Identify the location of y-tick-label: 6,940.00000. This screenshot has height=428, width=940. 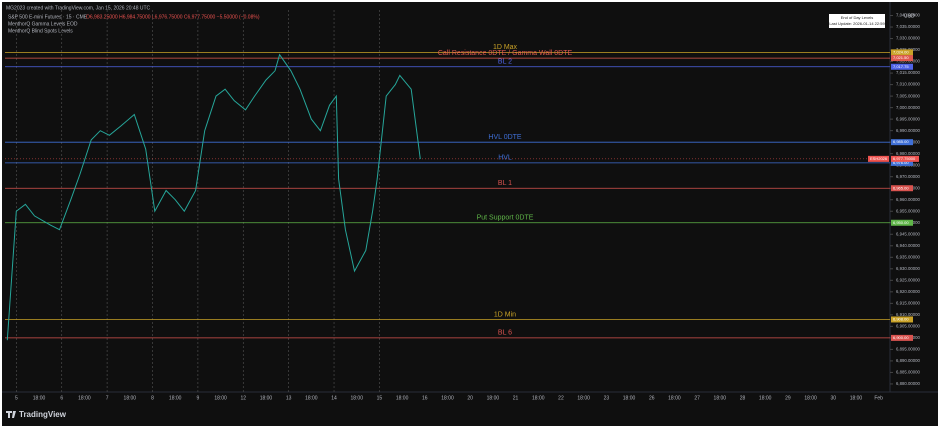
(908, 245).